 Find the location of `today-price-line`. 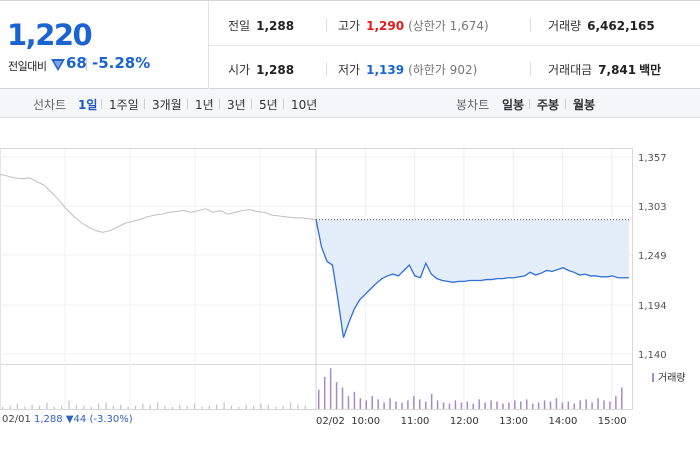

today-price-line is located at coordinates (472, 278).